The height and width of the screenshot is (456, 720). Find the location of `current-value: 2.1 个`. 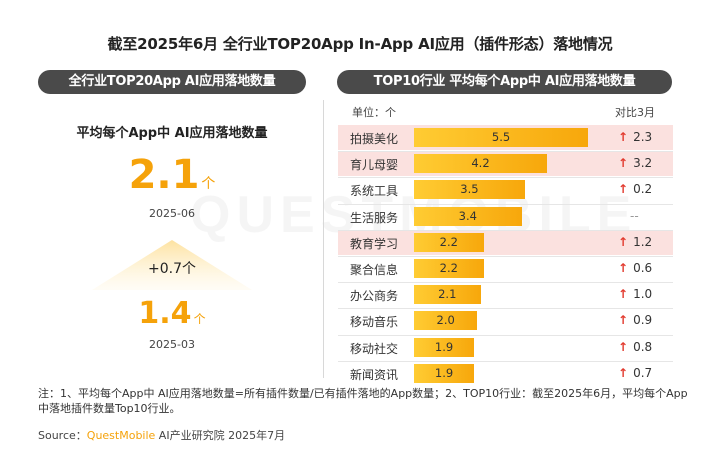

current-value: 2.1 个 is located at coordinates (172, 175).